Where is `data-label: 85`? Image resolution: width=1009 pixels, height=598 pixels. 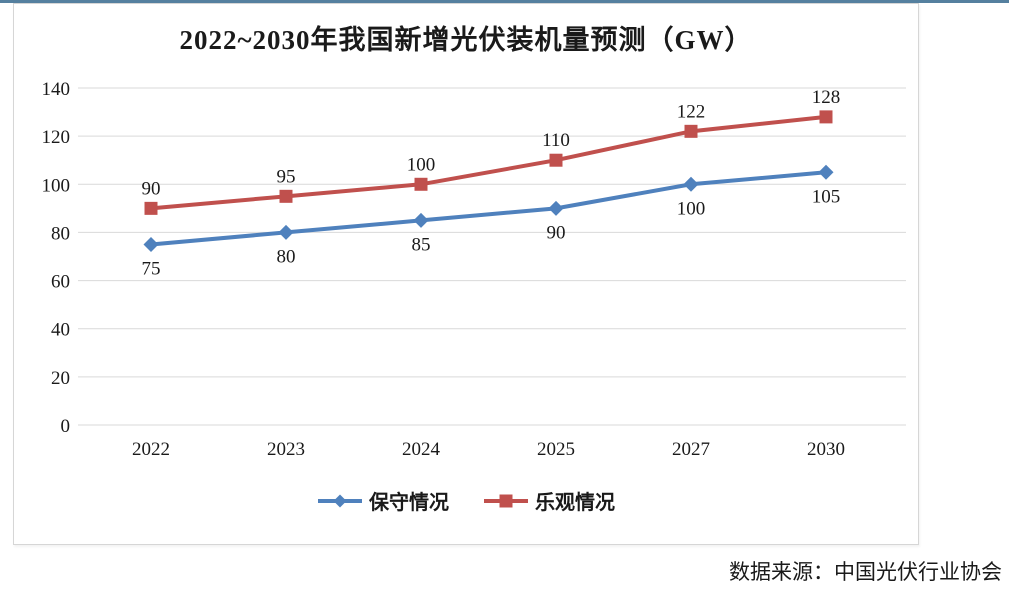 data-label: 85 is located at coordinates (421, 244).